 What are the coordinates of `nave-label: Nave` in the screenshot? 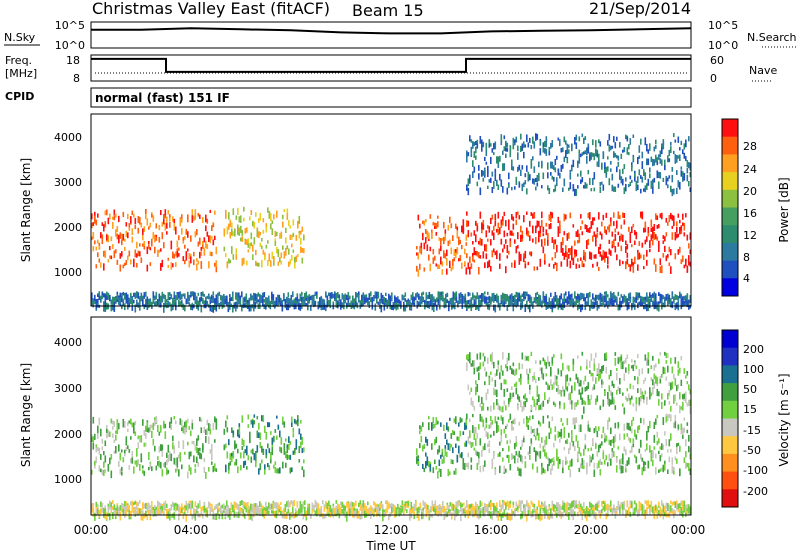 It's located at (763, 70).